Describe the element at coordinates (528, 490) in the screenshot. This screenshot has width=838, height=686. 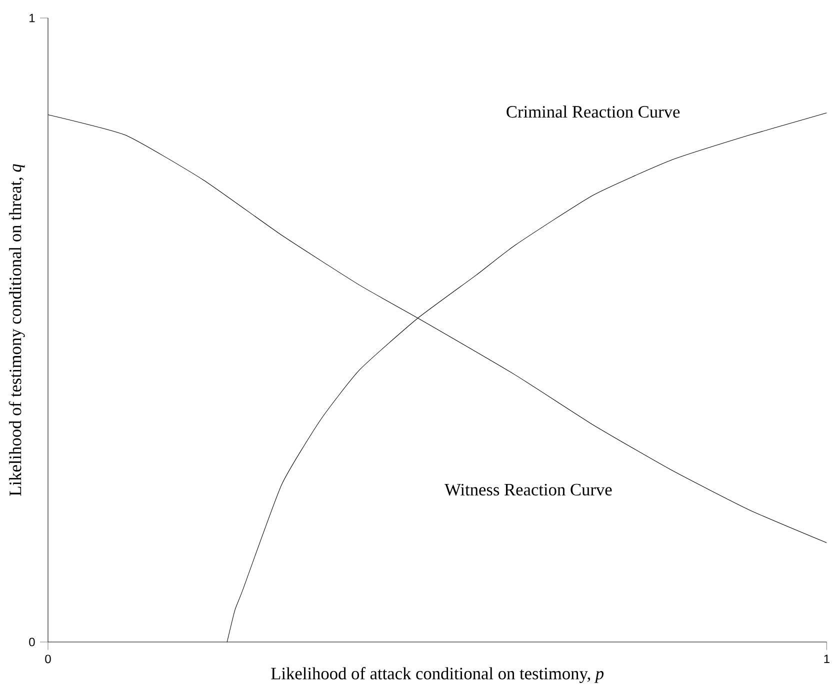
I see `text: Witness Reaction Curve` at that location.